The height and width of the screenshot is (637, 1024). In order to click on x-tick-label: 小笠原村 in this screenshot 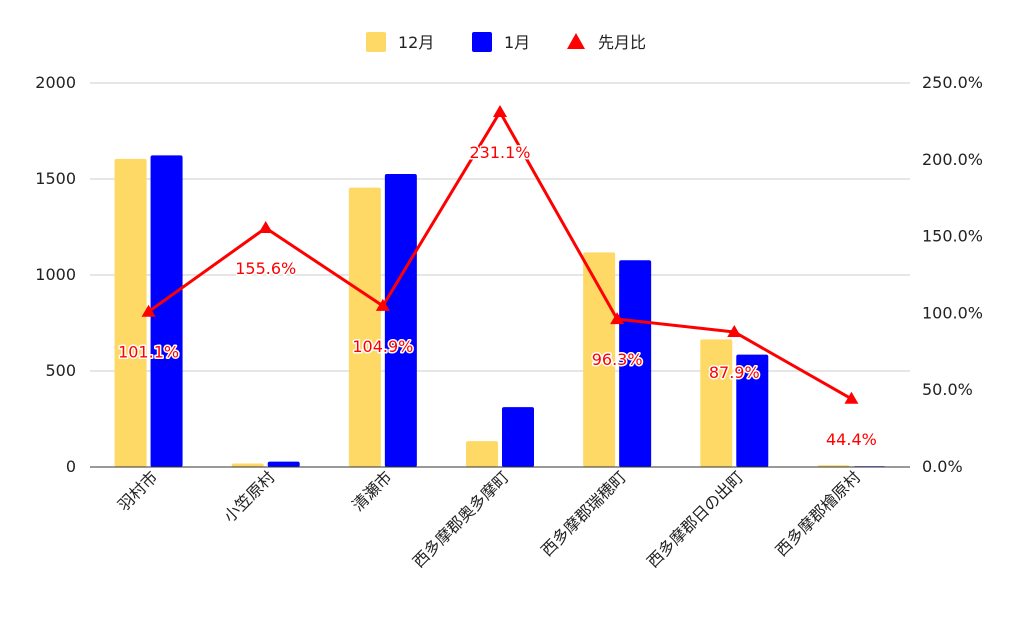, I will do `click(249, 496)`.